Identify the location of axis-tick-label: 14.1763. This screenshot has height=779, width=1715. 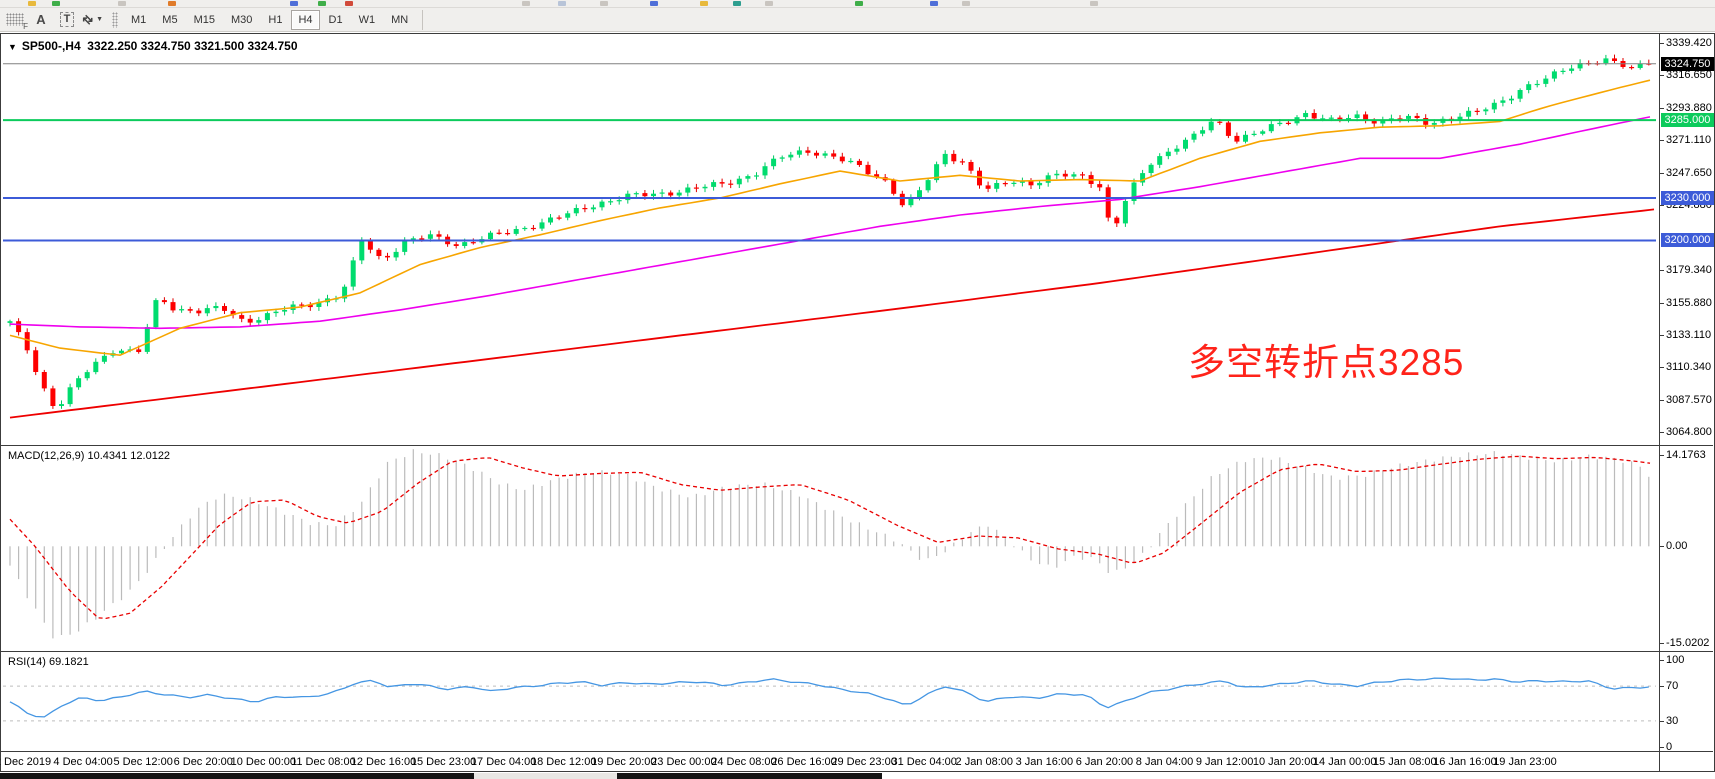
(1686, 455).